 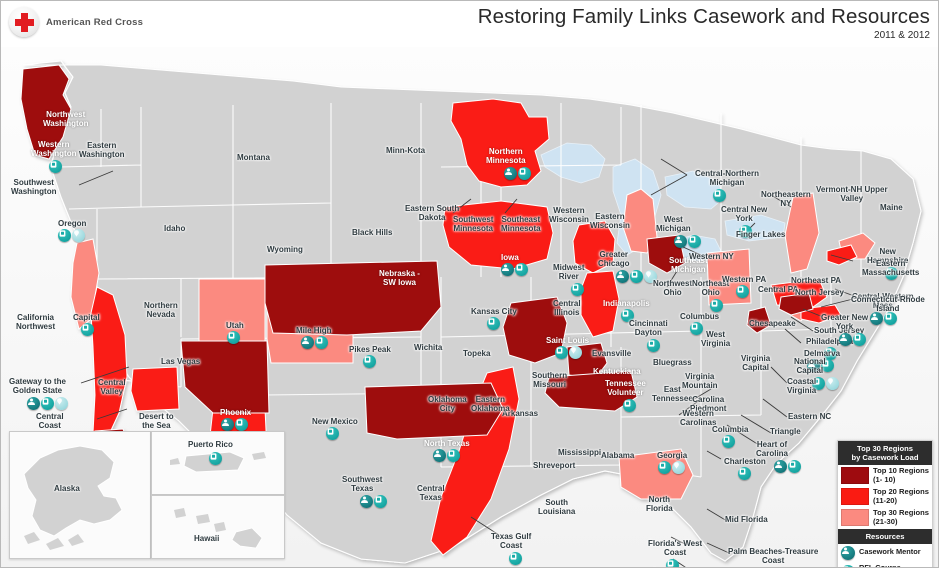 I want to click on legend-resource-row: RFL CourseInstructor, so click(x=885, y=564).